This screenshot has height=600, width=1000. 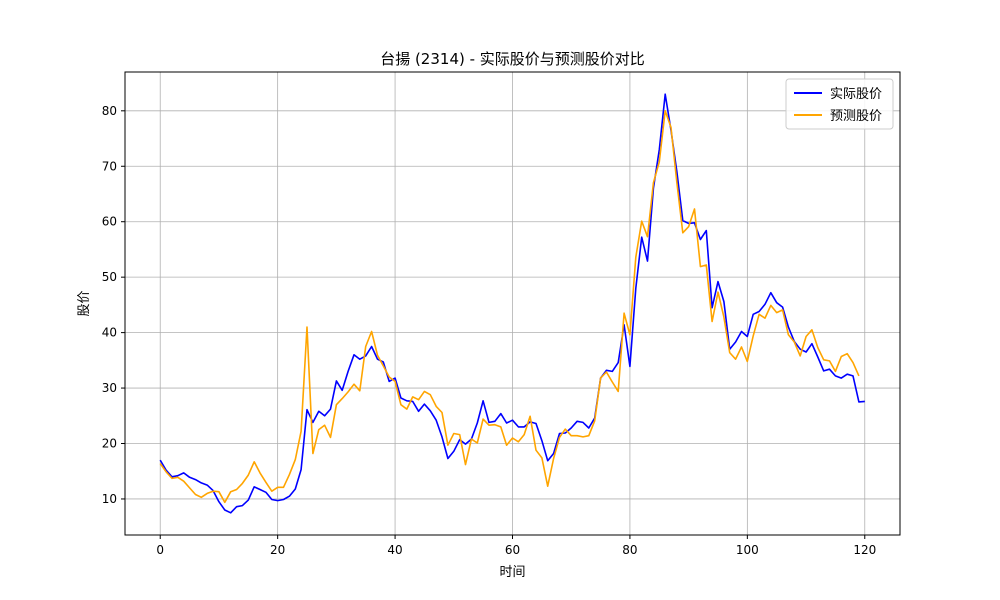 What do you see at coordinates (512, 59) in the screenshot?
I see `chart-title: 台揚 (2314) - 实际股价与预测股价对比` at bounding box center [512, 59].